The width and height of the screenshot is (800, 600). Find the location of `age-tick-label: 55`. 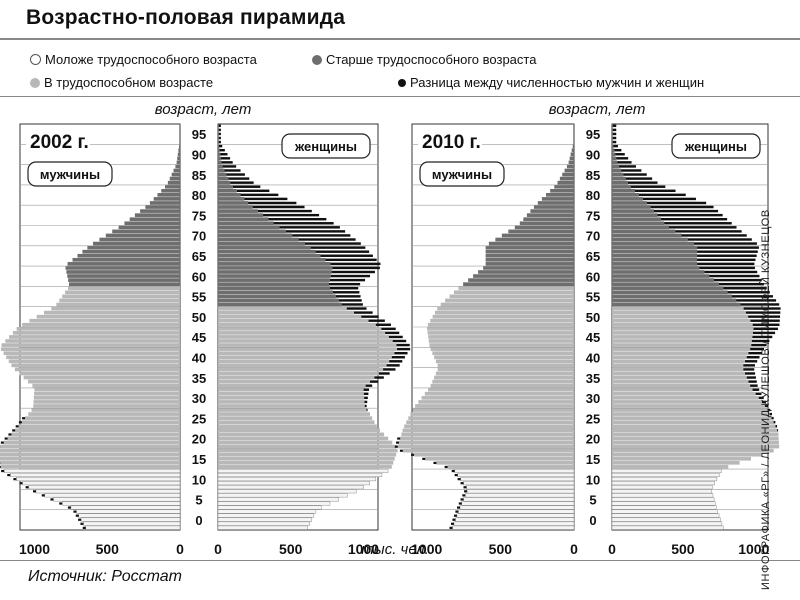

age-tick-label: 55 is located at coordinates (593, 297).